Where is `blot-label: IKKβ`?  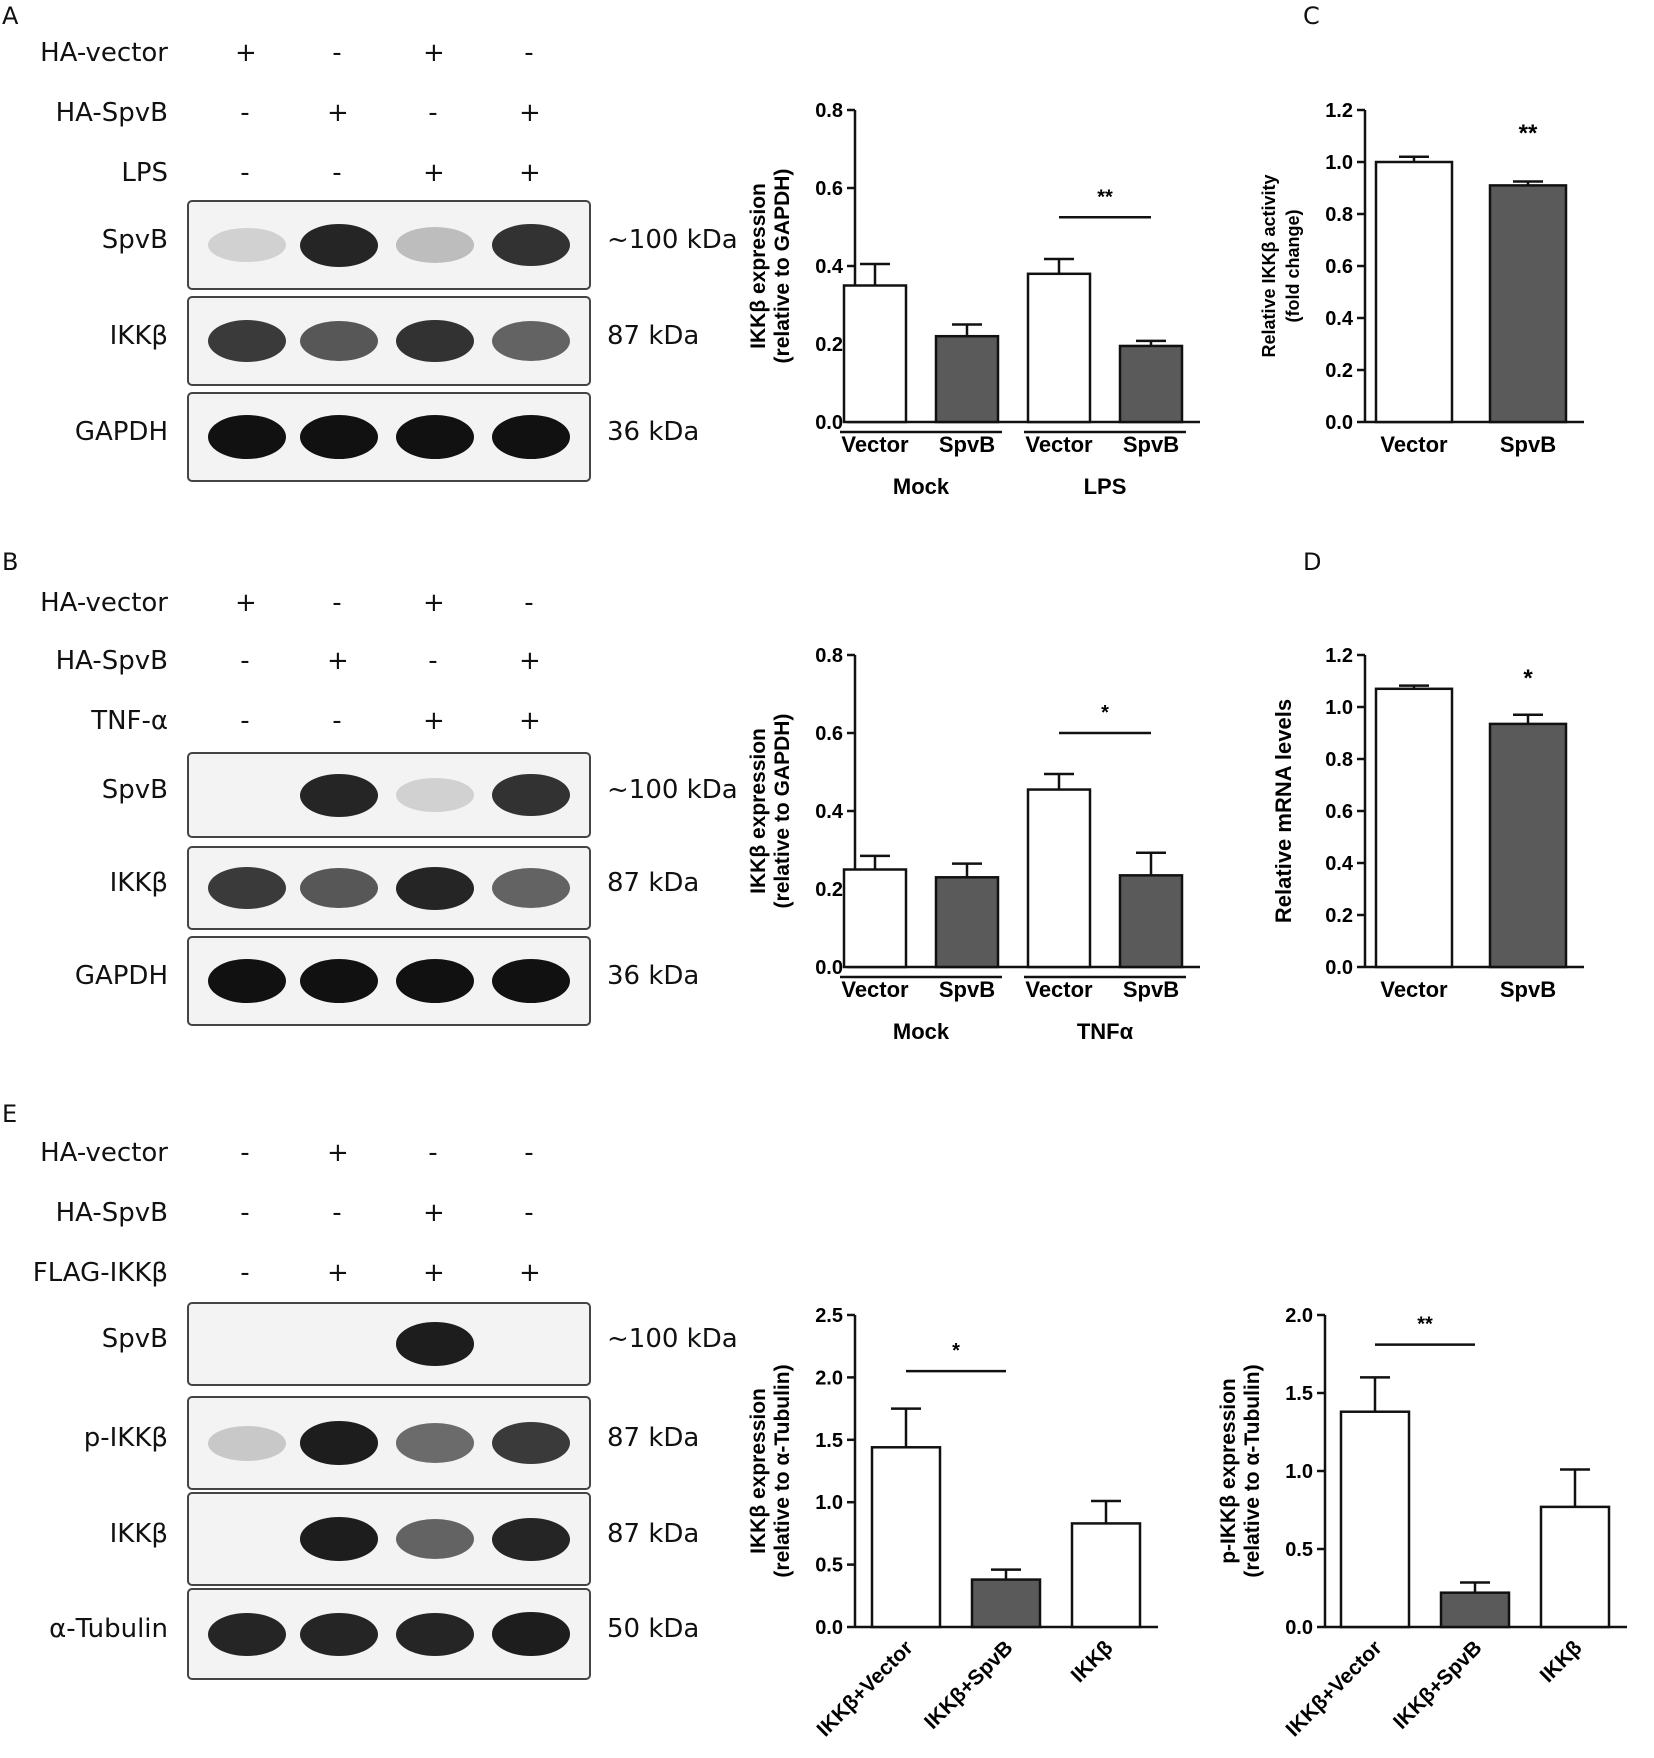
blot-label: IKKβ is located at coordinates (138, 883).